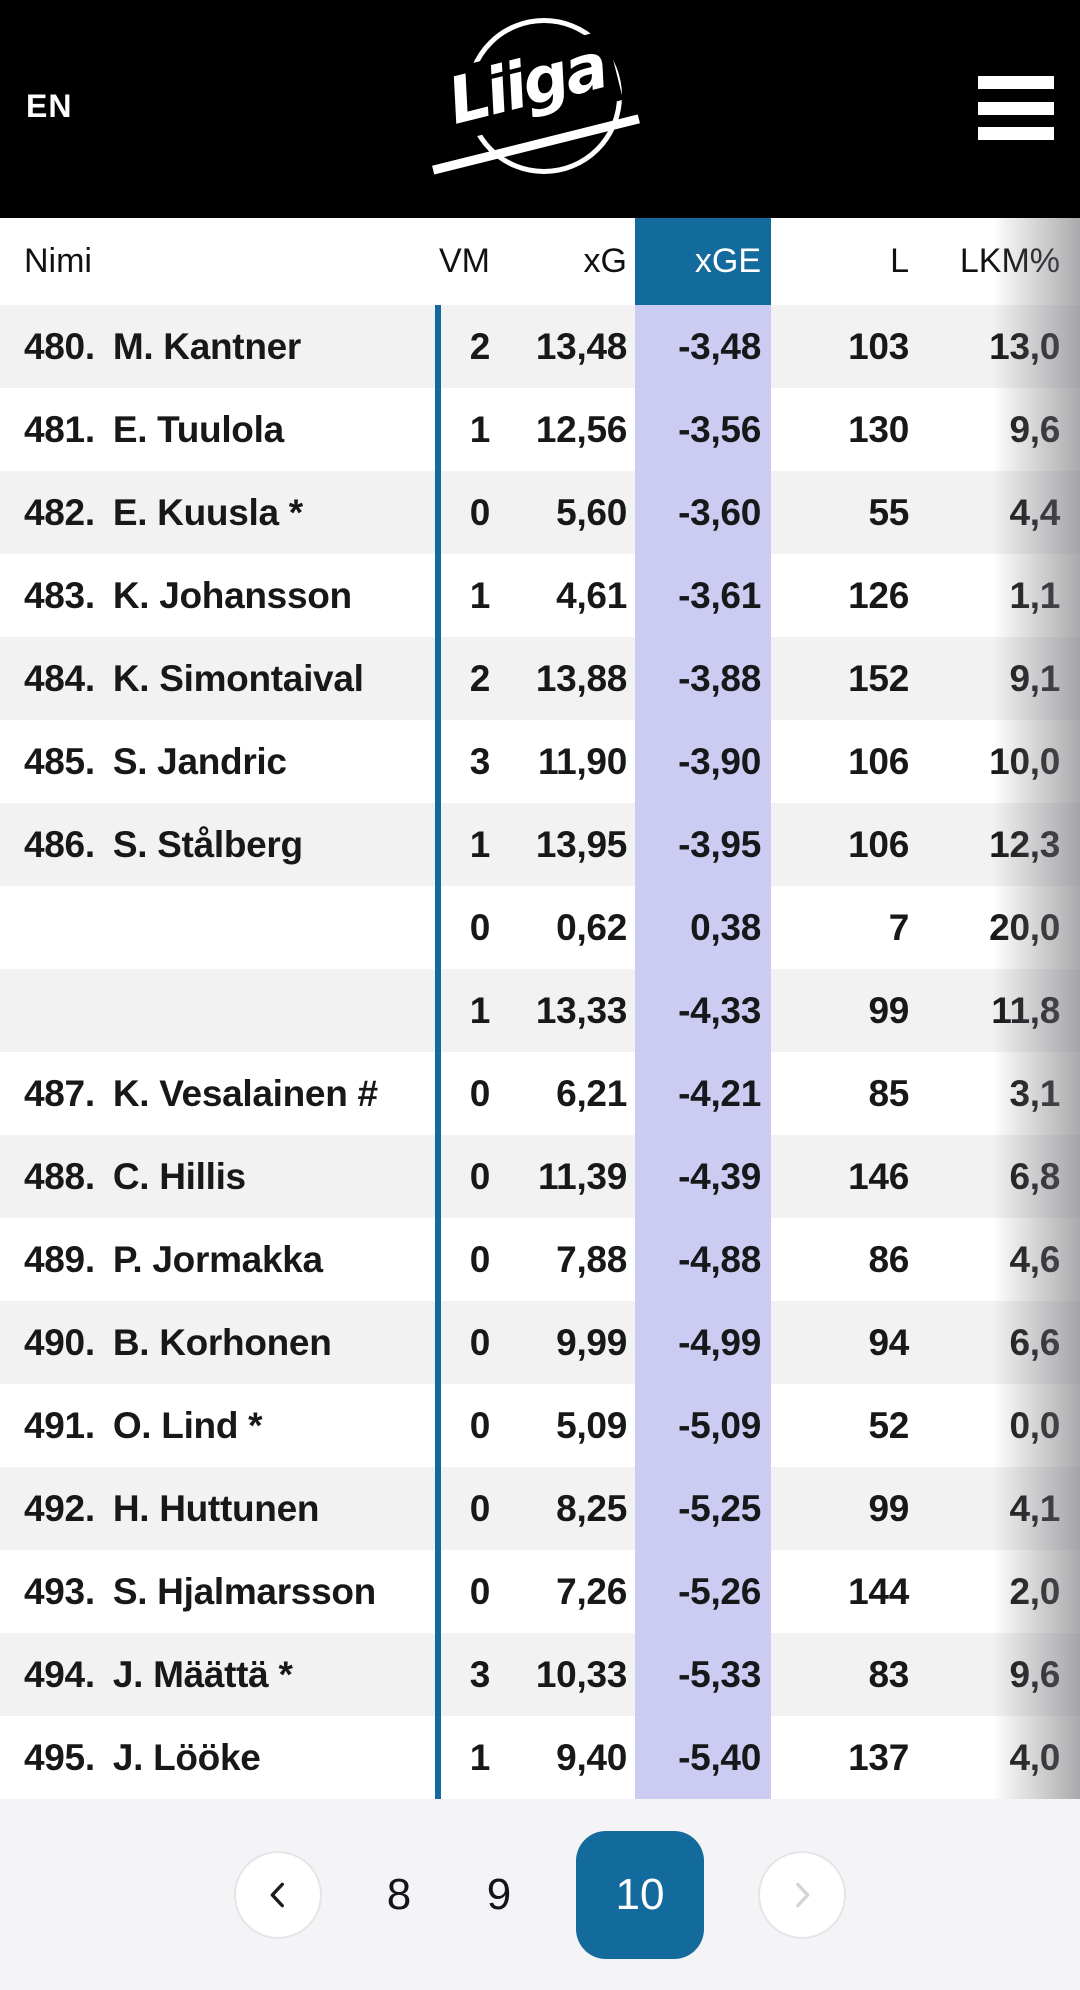 The width and height of the screenshot is (1080, 1990). What do you see at coordinates (540, 261) in the screenshot?
I see `table-header: Nimi VM xG xGE L LKM%` at bounding box center [540, 261].